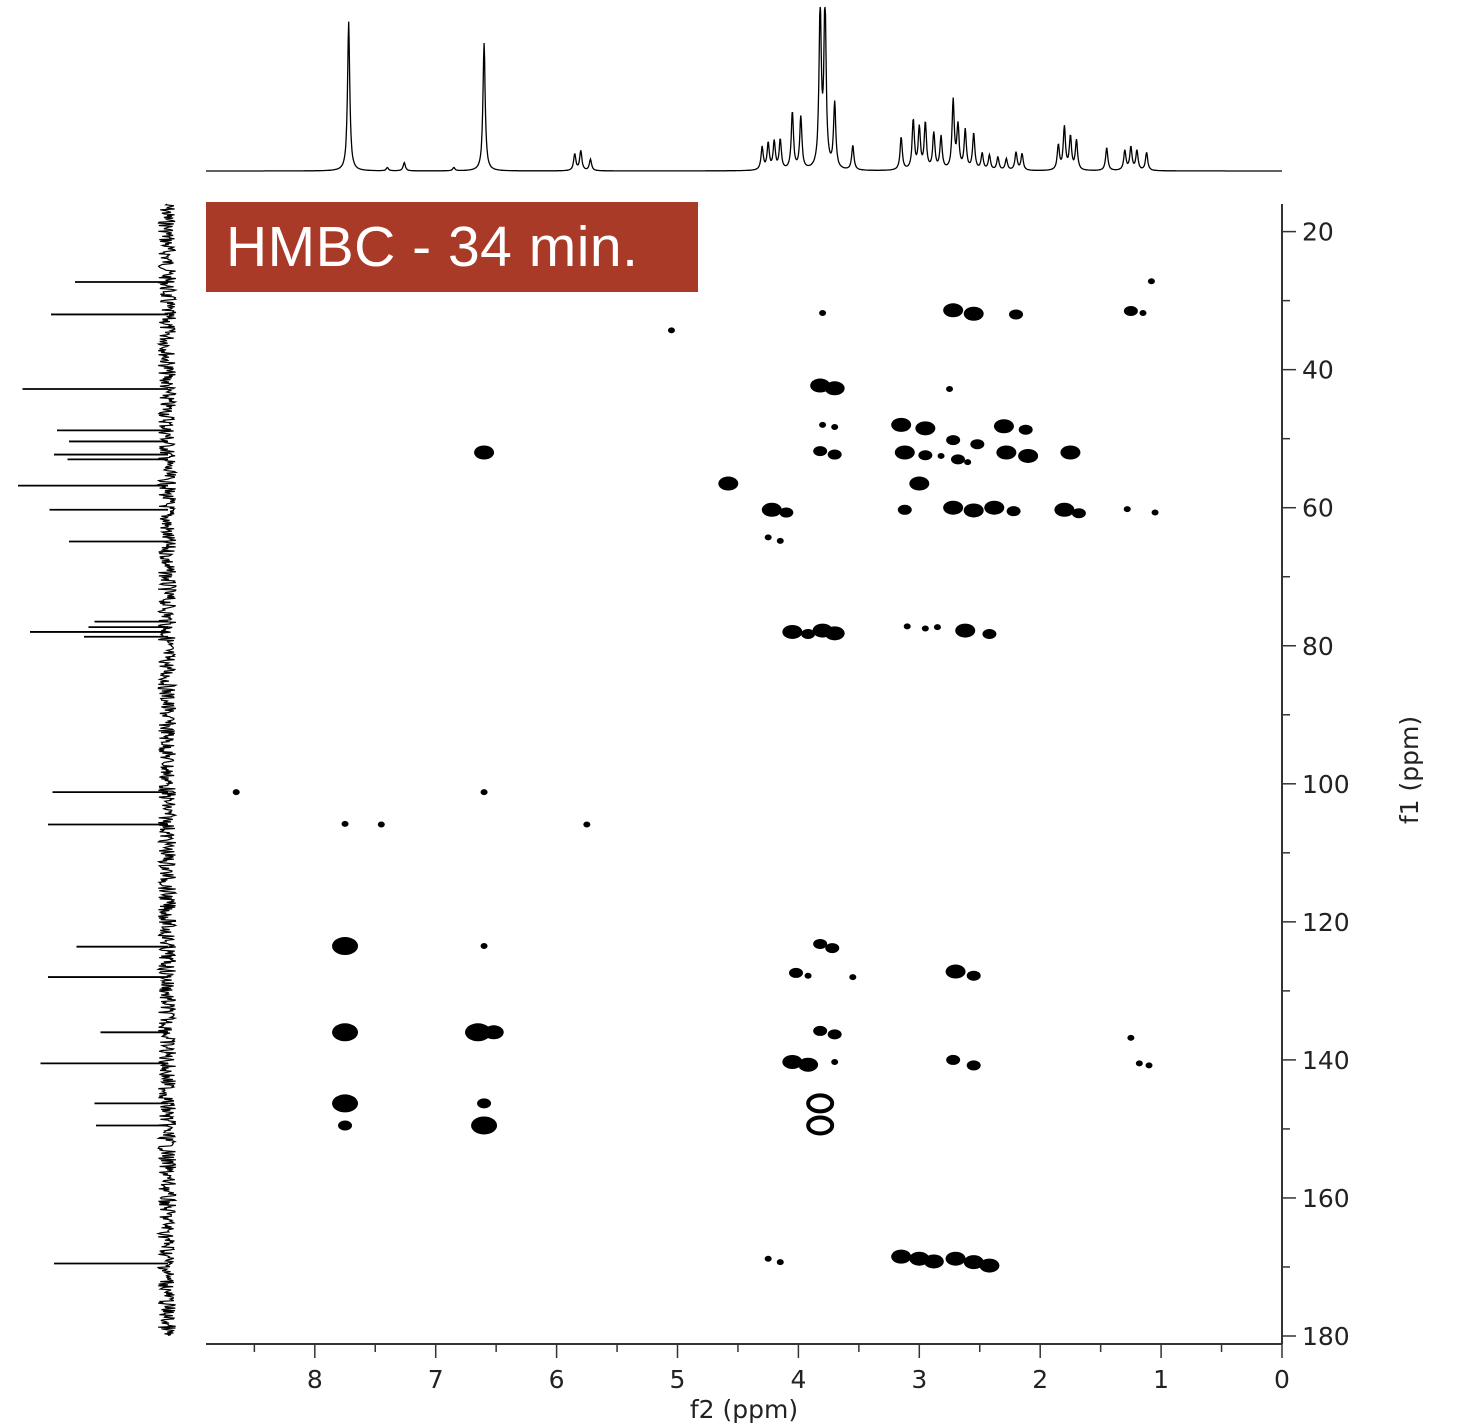 The width and height of the screenshot is (1472, 1428). Describe the element at coordinates (98, 769) in the screenshot. I see `left-1d-projection` at that location.